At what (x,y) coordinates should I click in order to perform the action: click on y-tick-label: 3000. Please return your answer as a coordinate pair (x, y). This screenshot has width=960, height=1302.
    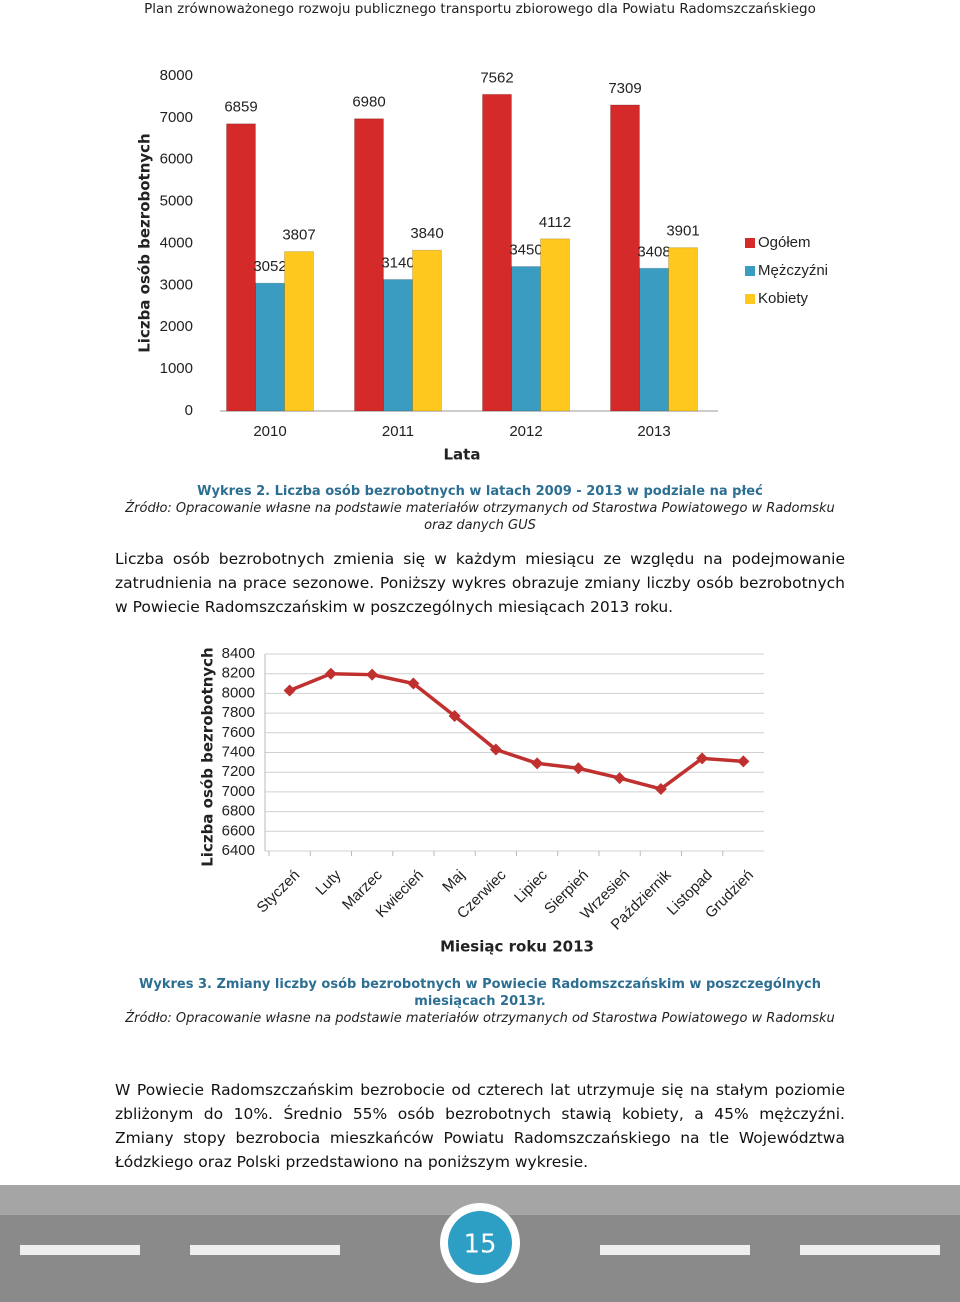
    Looking at the image, I should click on (176, 284).